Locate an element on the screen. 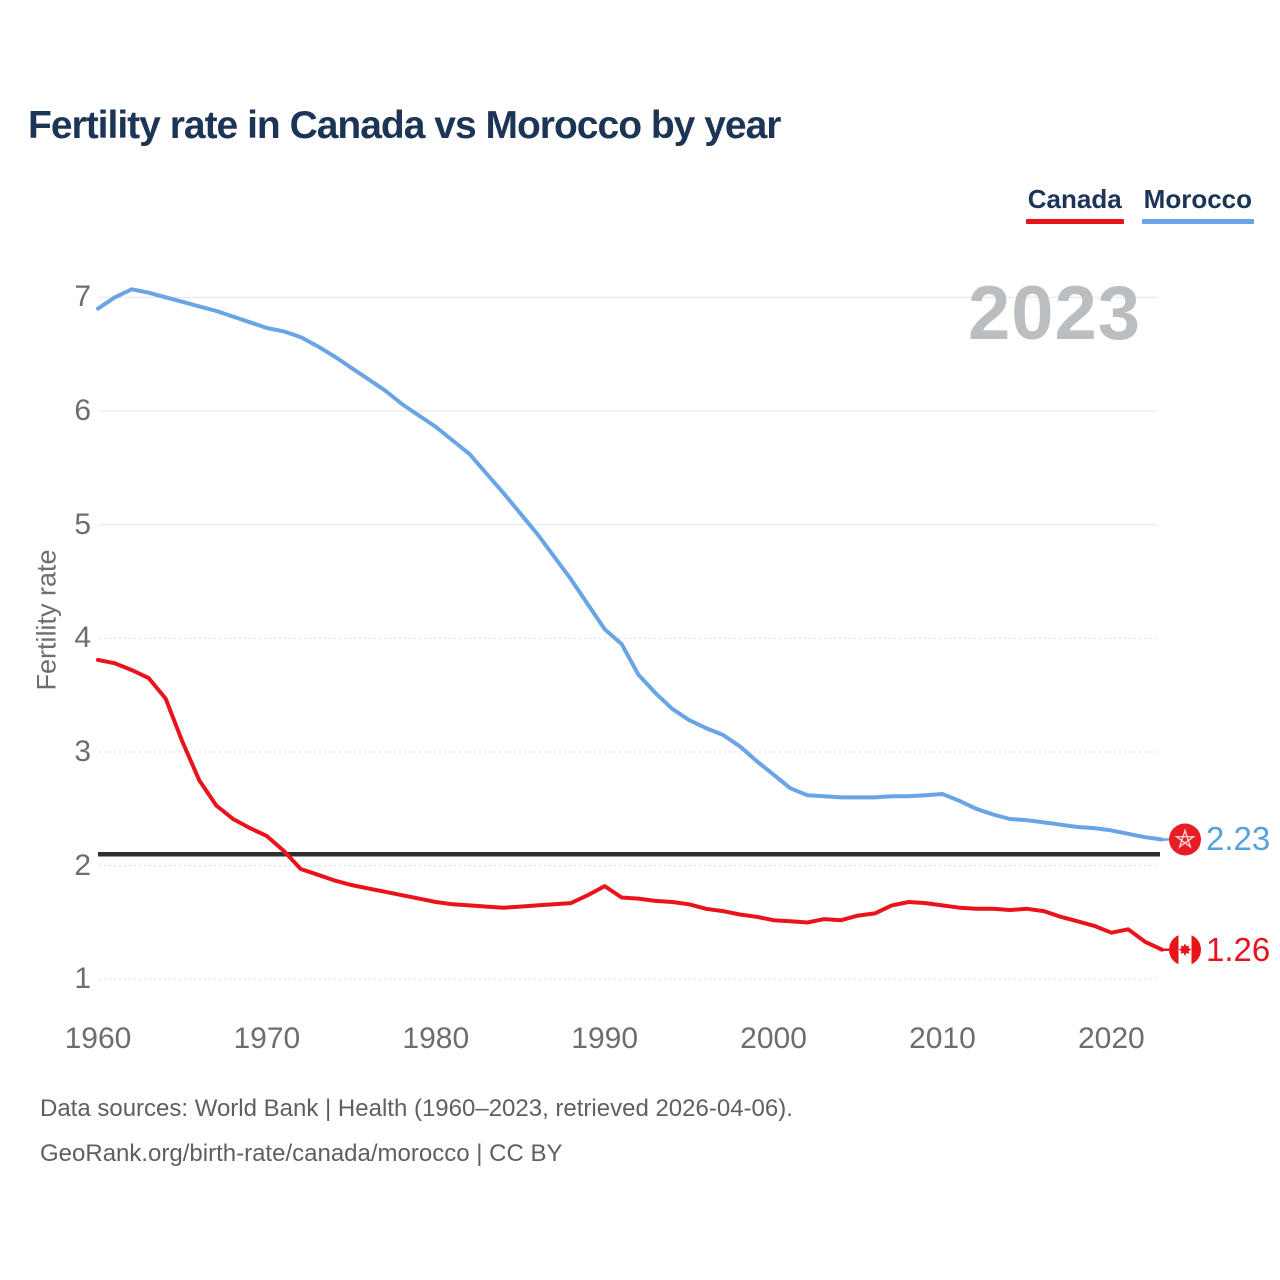  x-tick-label-2000: 2000 is located at coordinates (773, 1038).